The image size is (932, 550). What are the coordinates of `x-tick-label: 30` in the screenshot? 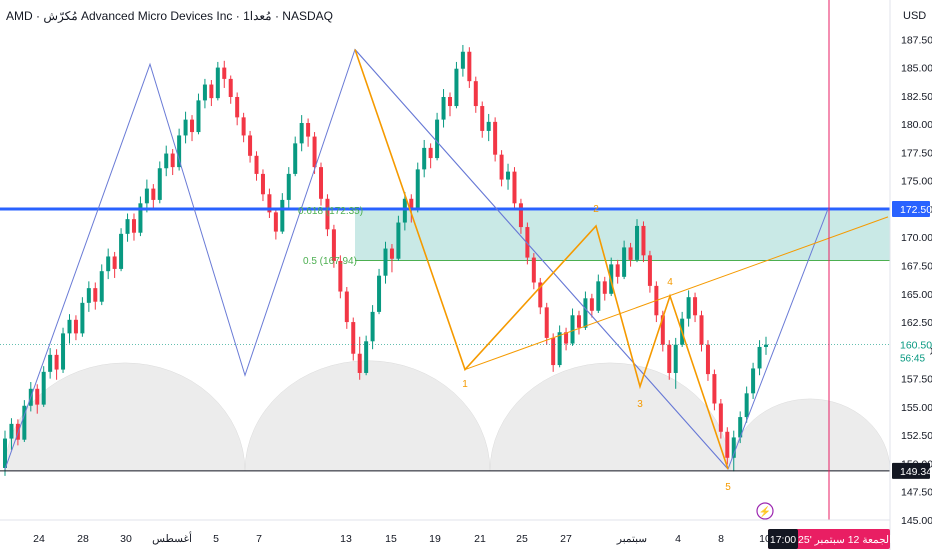 It's located at (126, 539).